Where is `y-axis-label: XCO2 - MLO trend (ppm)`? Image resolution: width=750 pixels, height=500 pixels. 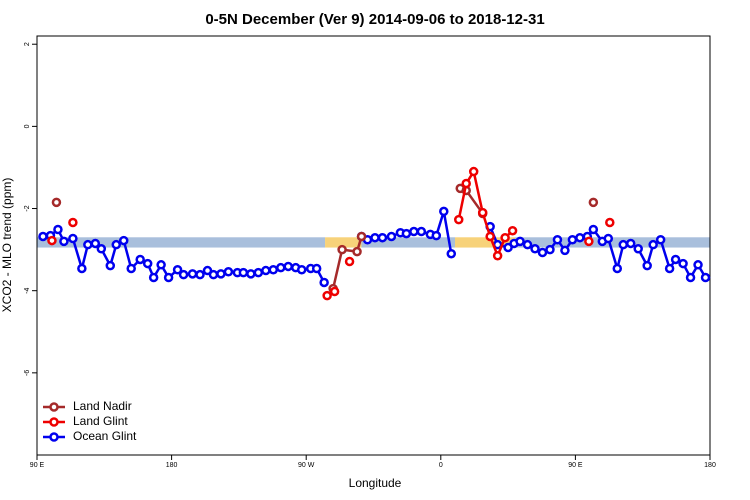
y-axis-label: XCO2 - MLO trend (ppm) is located at coordinates (7, 245).